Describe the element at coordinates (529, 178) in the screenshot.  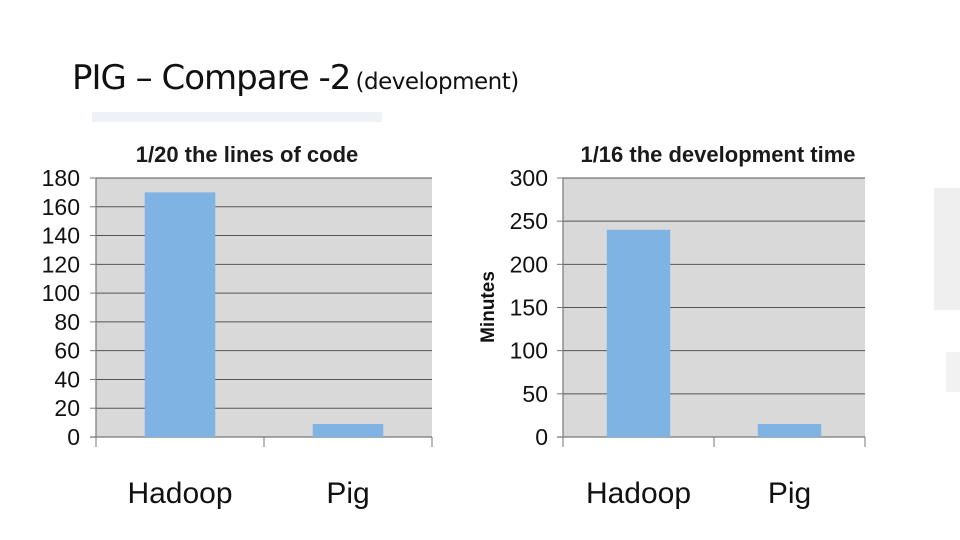
I see `y-tick-label: 300` at that location.